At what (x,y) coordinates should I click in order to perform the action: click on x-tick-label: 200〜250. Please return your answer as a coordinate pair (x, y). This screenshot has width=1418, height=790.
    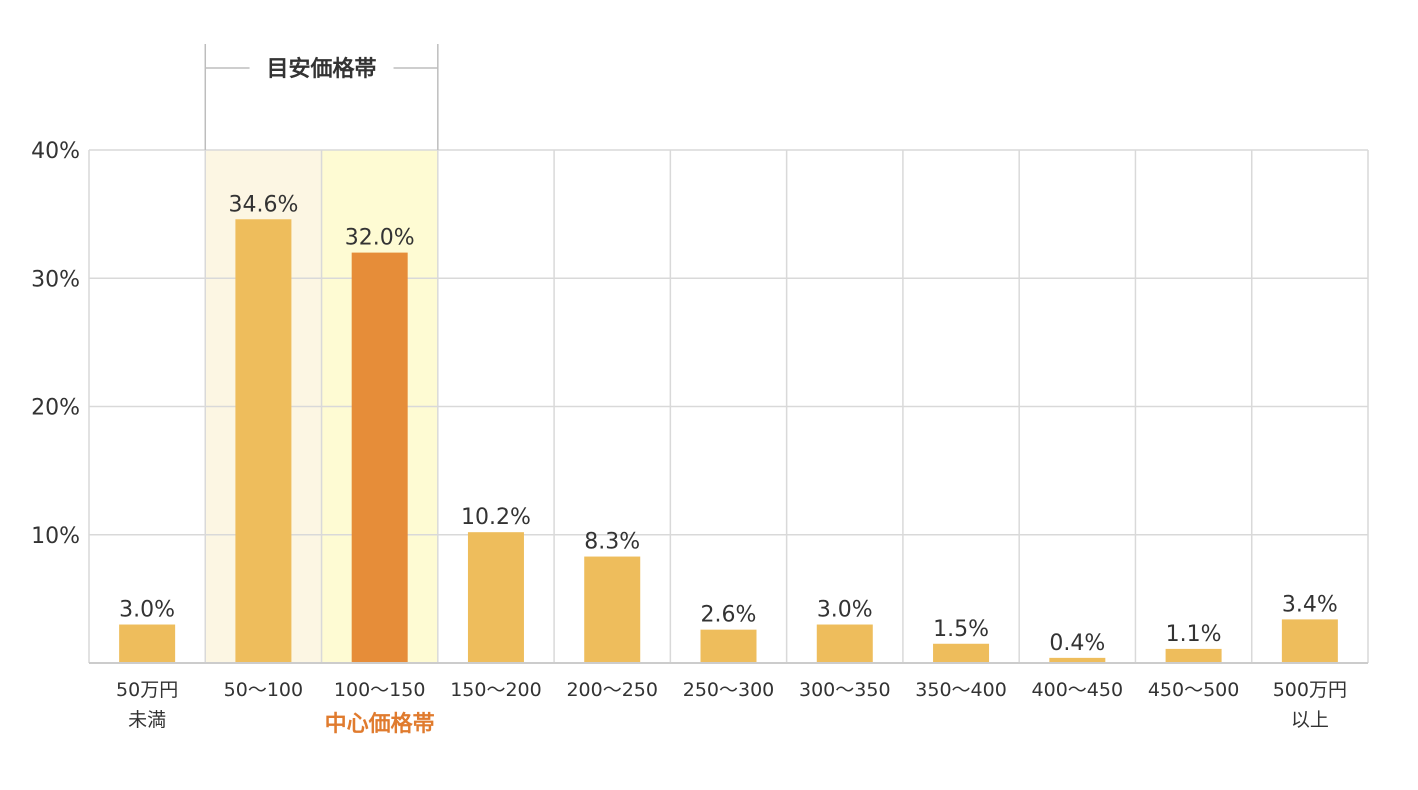
    Looking at the image, I should click on (612, 690).